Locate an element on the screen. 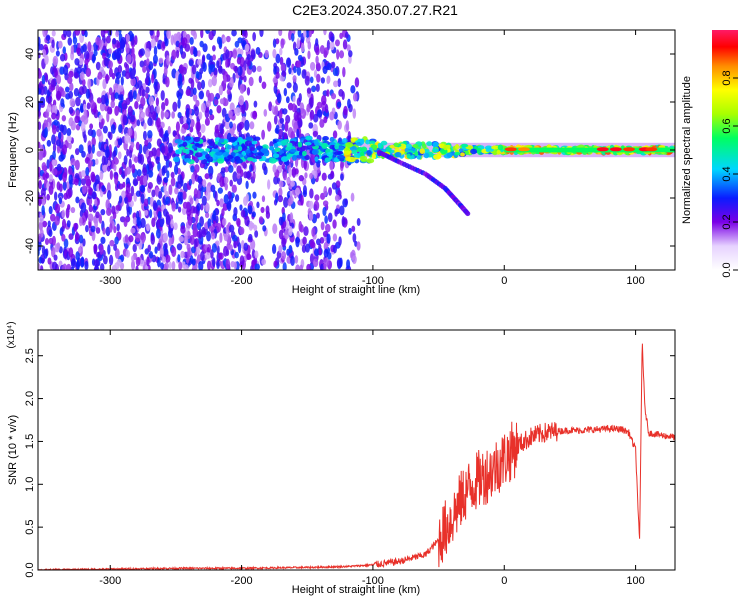 The height and width of the screenshot is (600, 750). carrier-peak is located at coordinates (602, 149).